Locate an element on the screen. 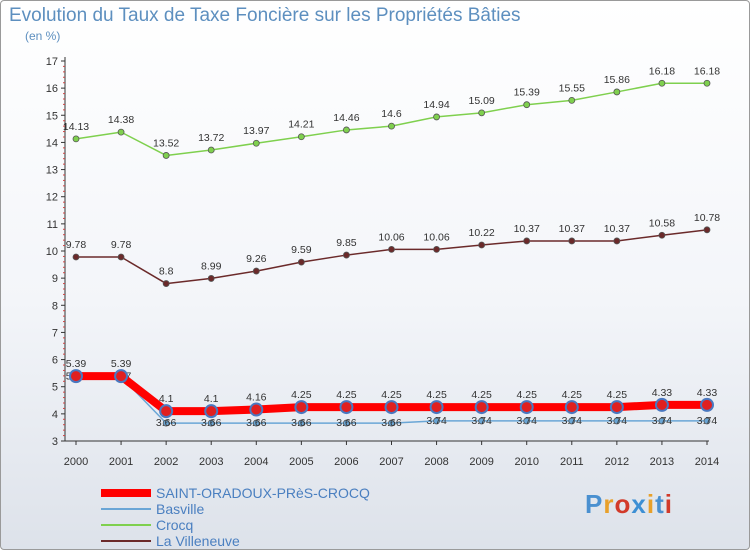 This screenshot has width=750, height=550. data-label-crocq: 14.94 is located at coordinates (436, 105).